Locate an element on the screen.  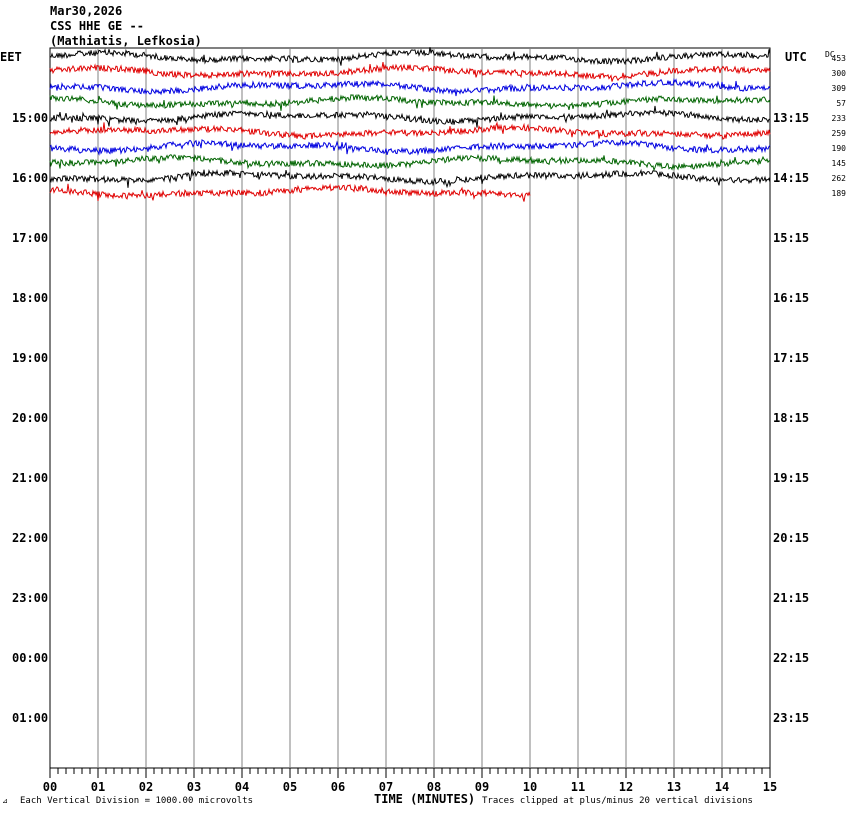
right-hour-label: 20:15 is located at coordinates (791, 538).